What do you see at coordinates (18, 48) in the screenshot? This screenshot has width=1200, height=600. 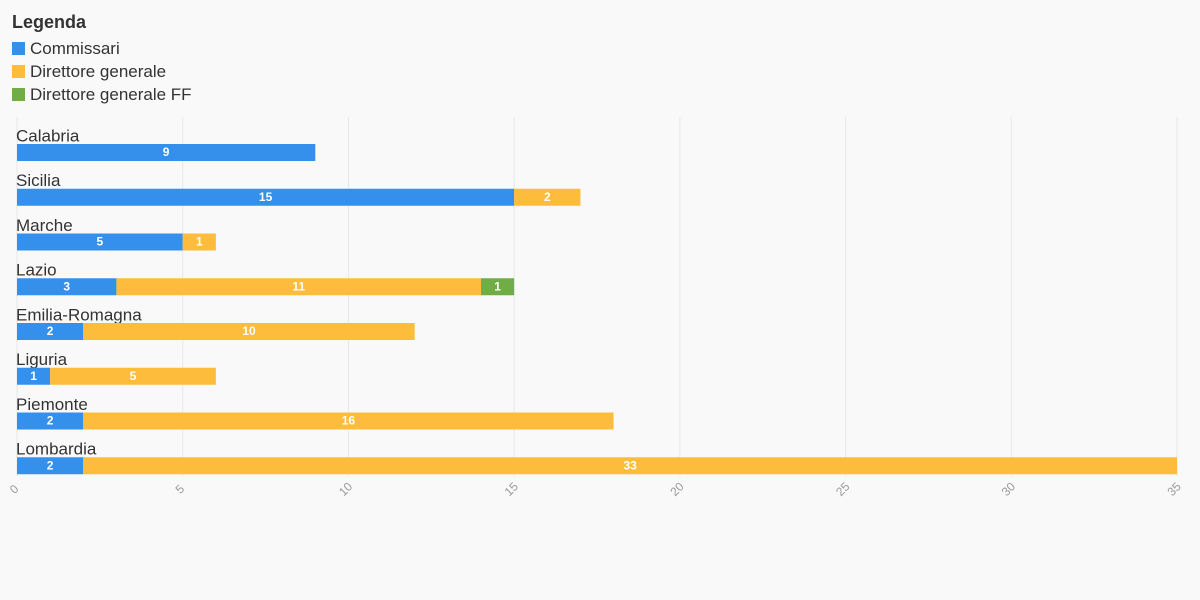 I see `legend-swatch-commissari` at bounding box center [18, 48].